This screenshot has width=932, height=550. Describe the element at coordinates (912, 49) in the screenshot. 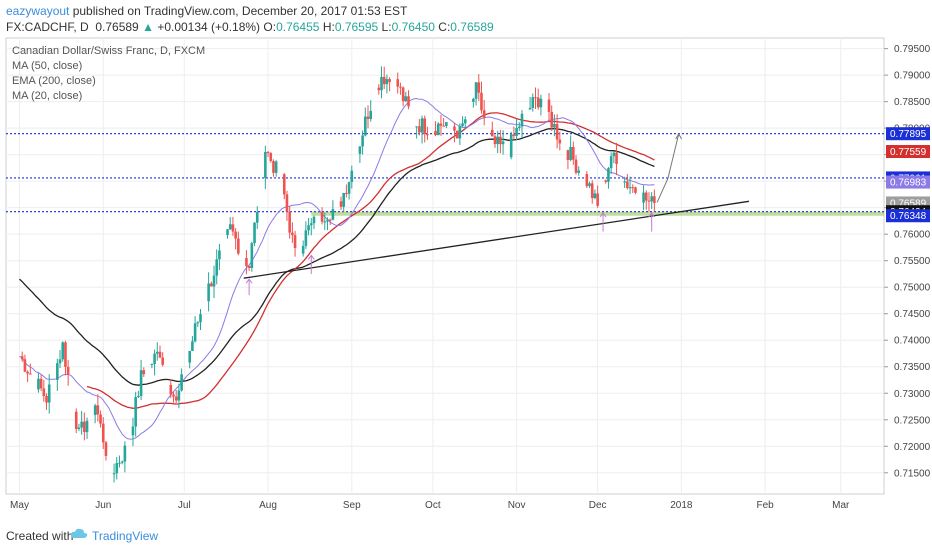

I see `y-tick-label: 0.79500` at that location.